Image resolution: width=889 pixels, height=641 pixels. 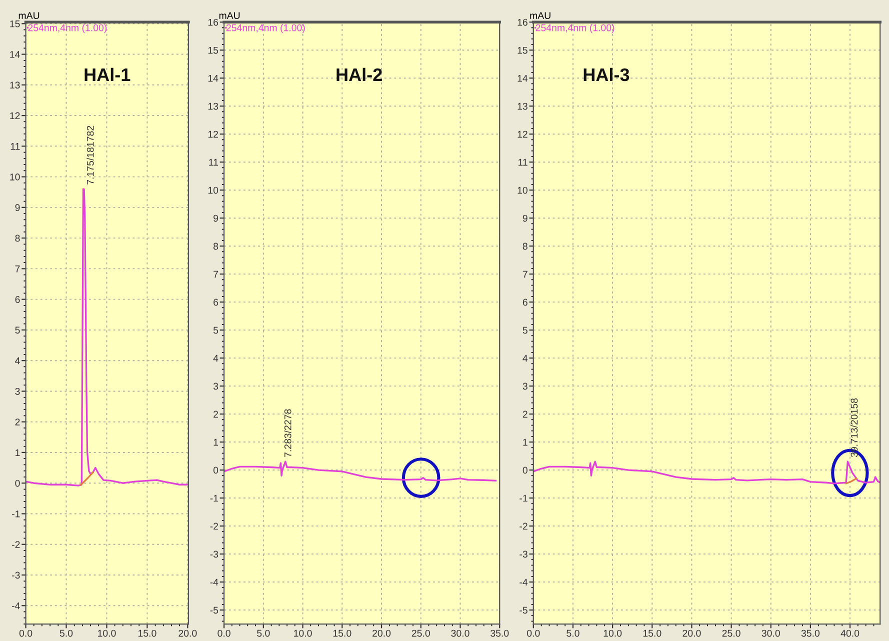 What do you see at coordinates (107, 74) in the screenshot?
I see `text: HAl-1` at bounding box center [107, 74].